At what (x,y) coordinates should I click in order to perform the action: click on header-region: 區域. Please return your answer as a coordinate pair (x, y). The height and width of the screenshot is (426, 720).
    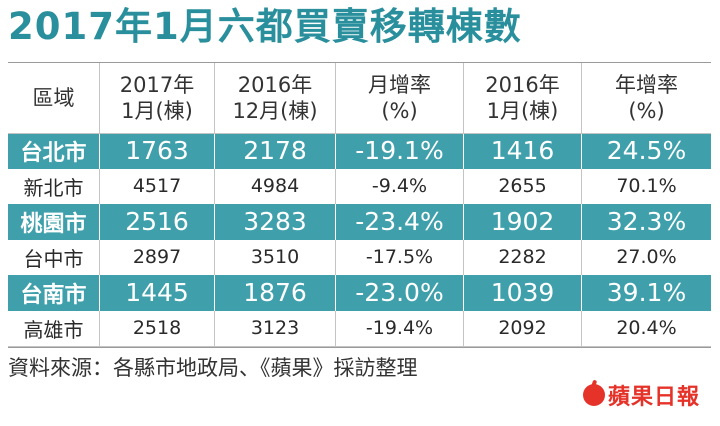
    Looking at the image, I should click on (54, 98).